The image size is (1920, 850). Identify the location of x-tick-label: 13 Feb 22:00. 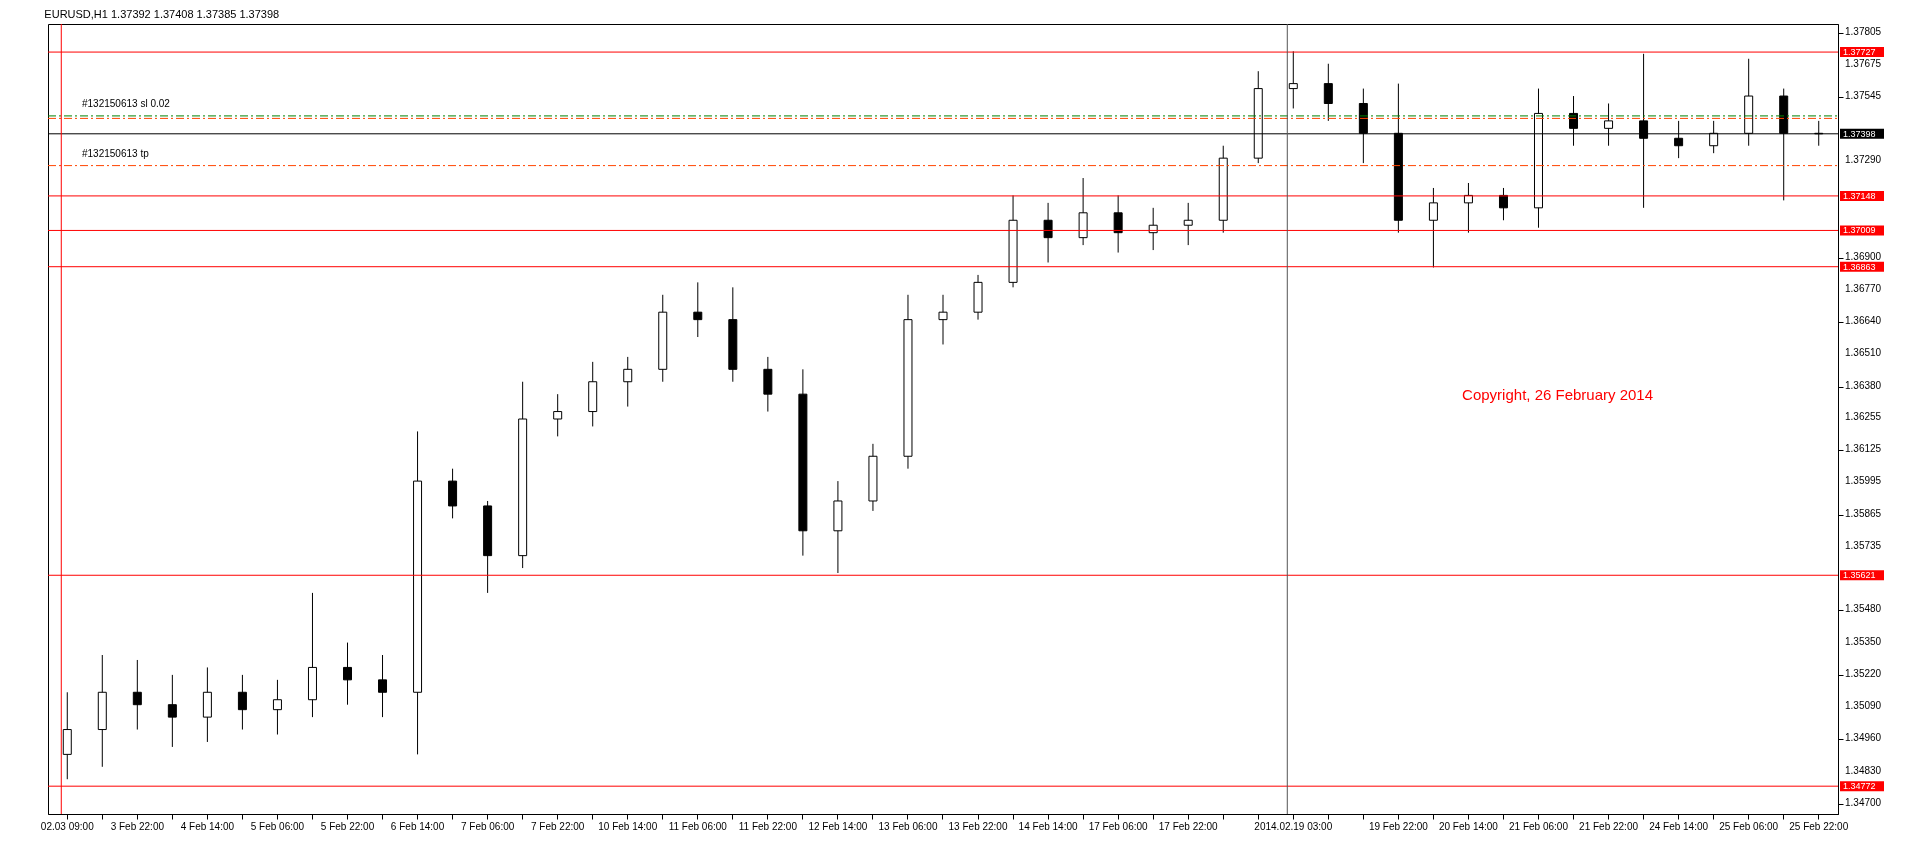
(978, 826).